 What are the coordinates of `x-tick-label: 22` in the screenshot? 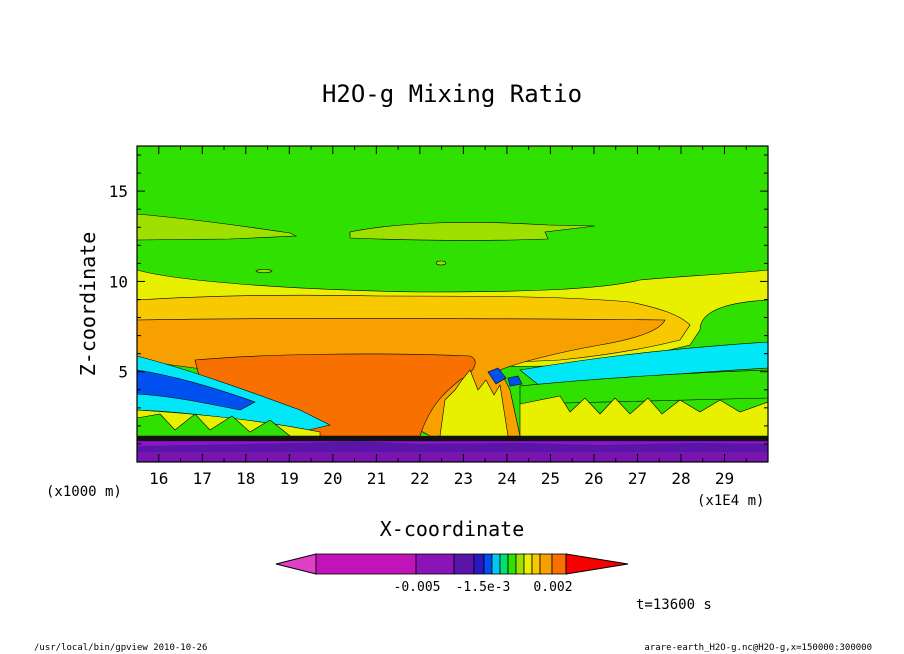 It's located at (419, 478).